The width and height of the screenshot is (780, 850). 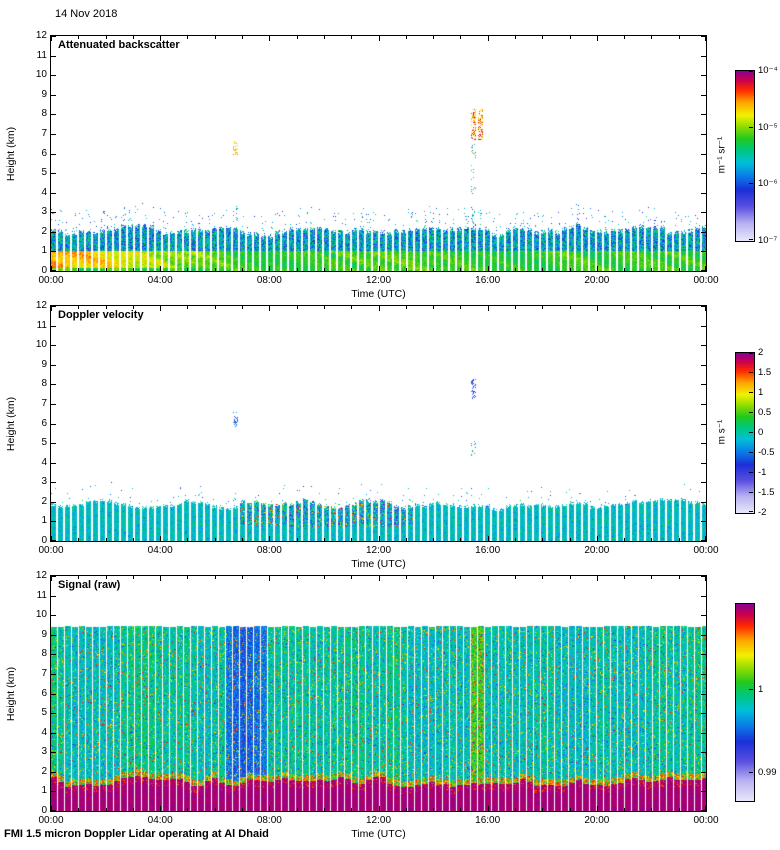 I want to click on y-axis-label: Height (km), so click(x=11, y=153).